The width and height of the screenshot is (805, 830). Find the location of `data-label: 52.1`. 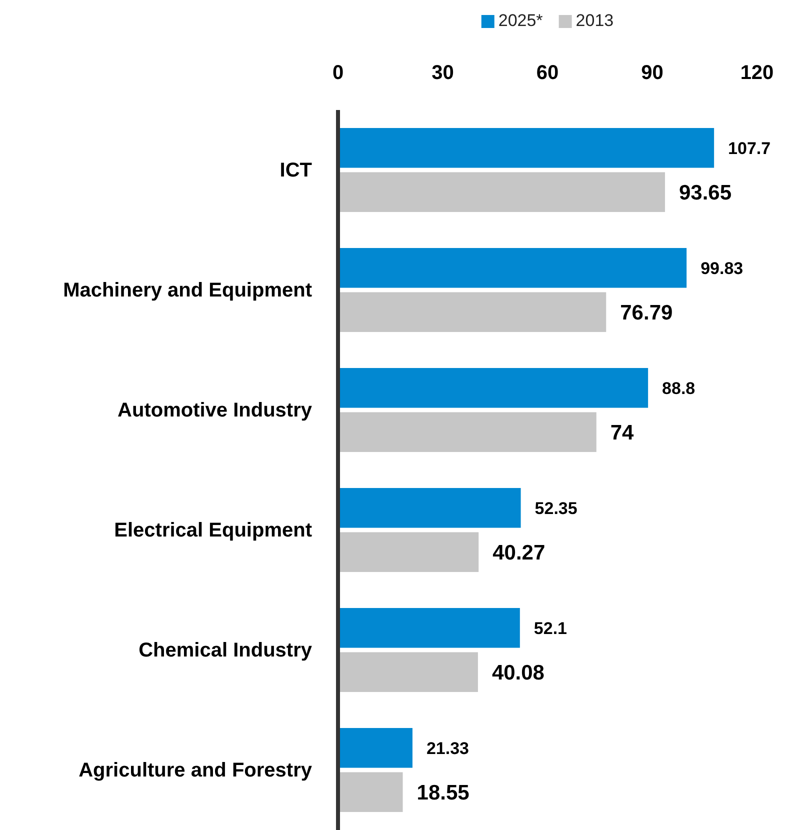

data-label: 52.1 is located at coordinates (551, 628).